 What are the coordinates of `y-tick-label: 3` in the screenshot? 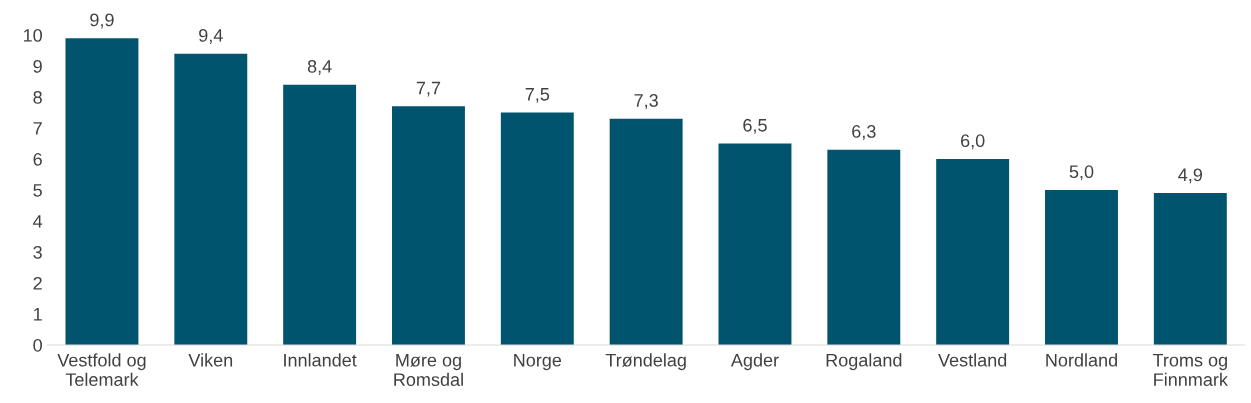 It's located at (37, 252).